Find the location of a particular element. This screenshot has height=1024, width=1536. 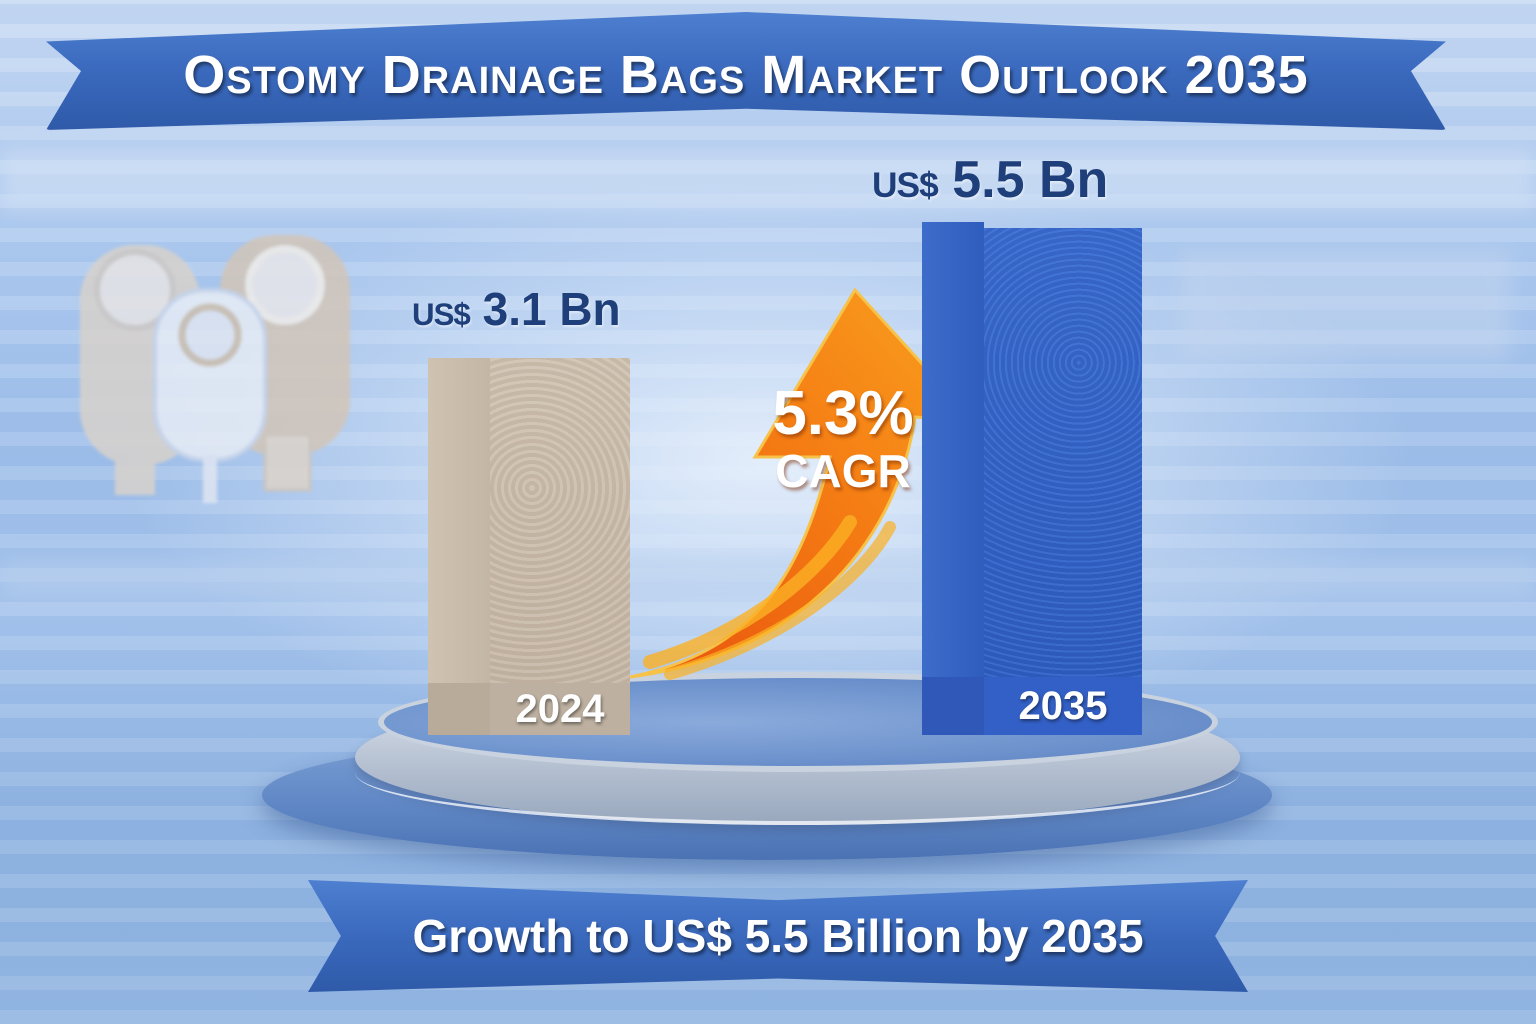

value-label-2035: US$ 5.5 Bn is located at coordinates (990, 180).